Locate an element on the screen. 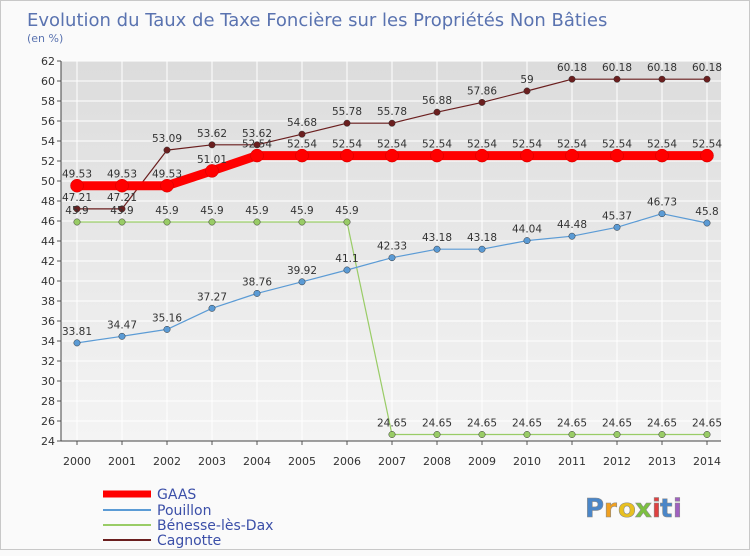 The image size is (750, 556). x-tick-label: 2007 is located at coordinates (392, 461).